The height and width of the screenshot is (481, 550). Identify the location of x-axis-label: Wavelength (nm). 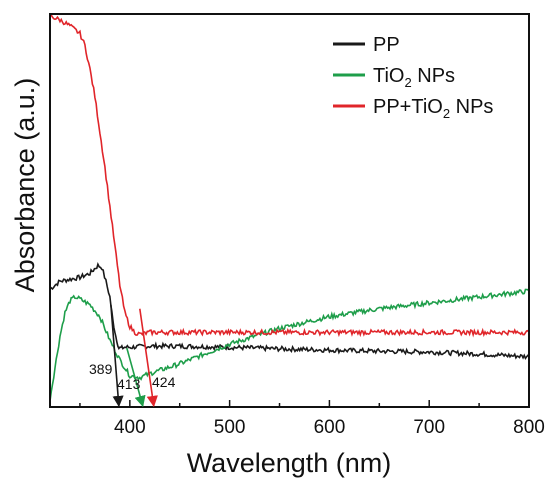
(289, 463).